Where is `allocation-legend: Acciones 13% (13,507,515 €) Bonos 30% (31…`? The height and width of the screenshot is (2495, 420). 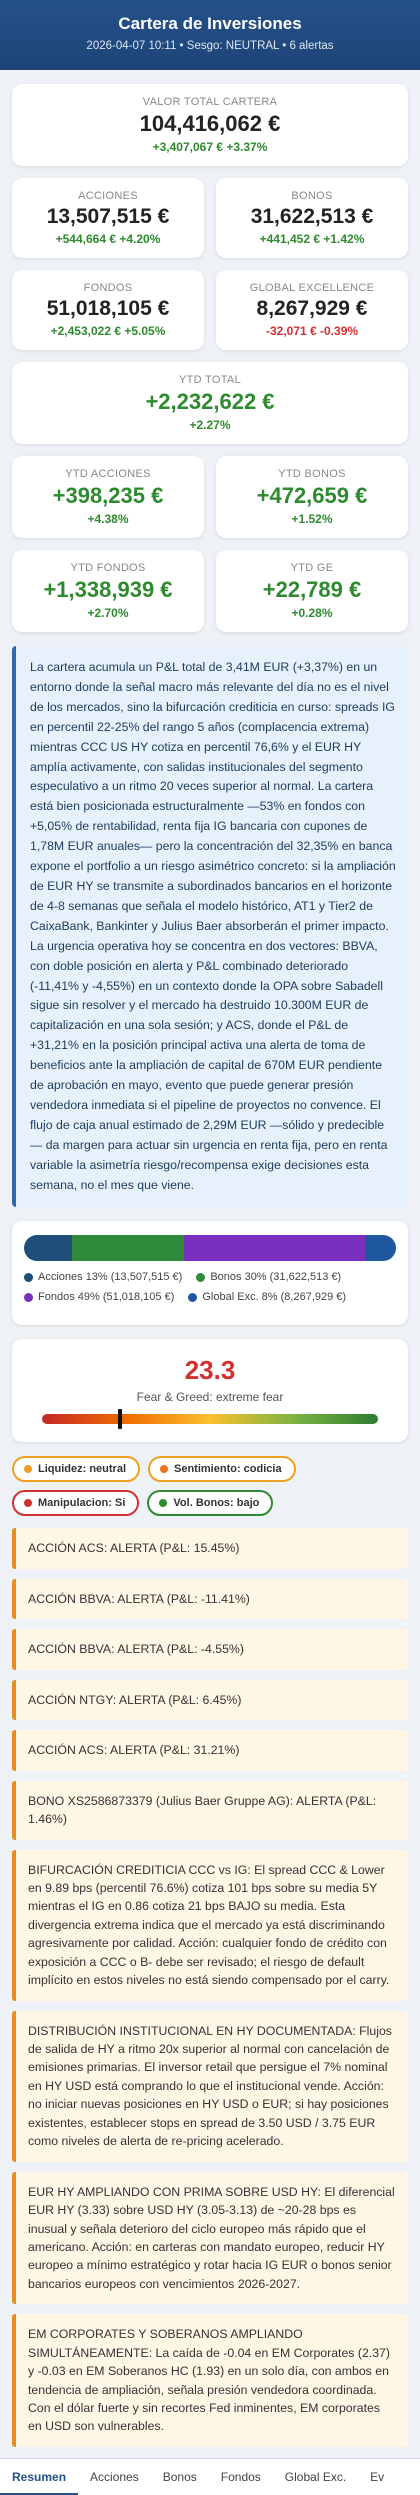 allocation-legend: Acciones 13% (13,507,515 €) Bonos 30% (31… is located at coordinates (210, 1291).